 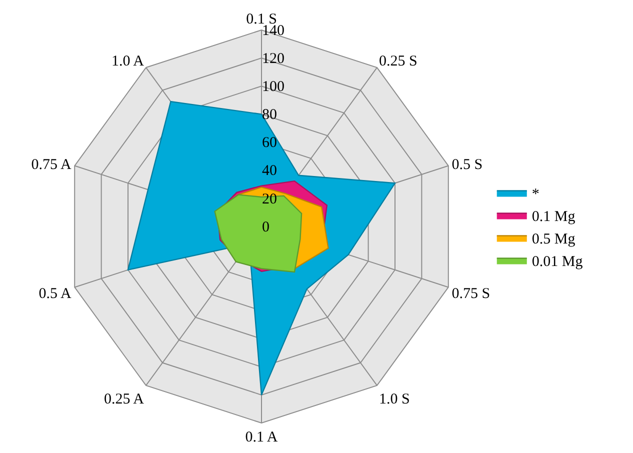 I want to click on legend-label: 0.1 Mg, so click(x=554, y=217).